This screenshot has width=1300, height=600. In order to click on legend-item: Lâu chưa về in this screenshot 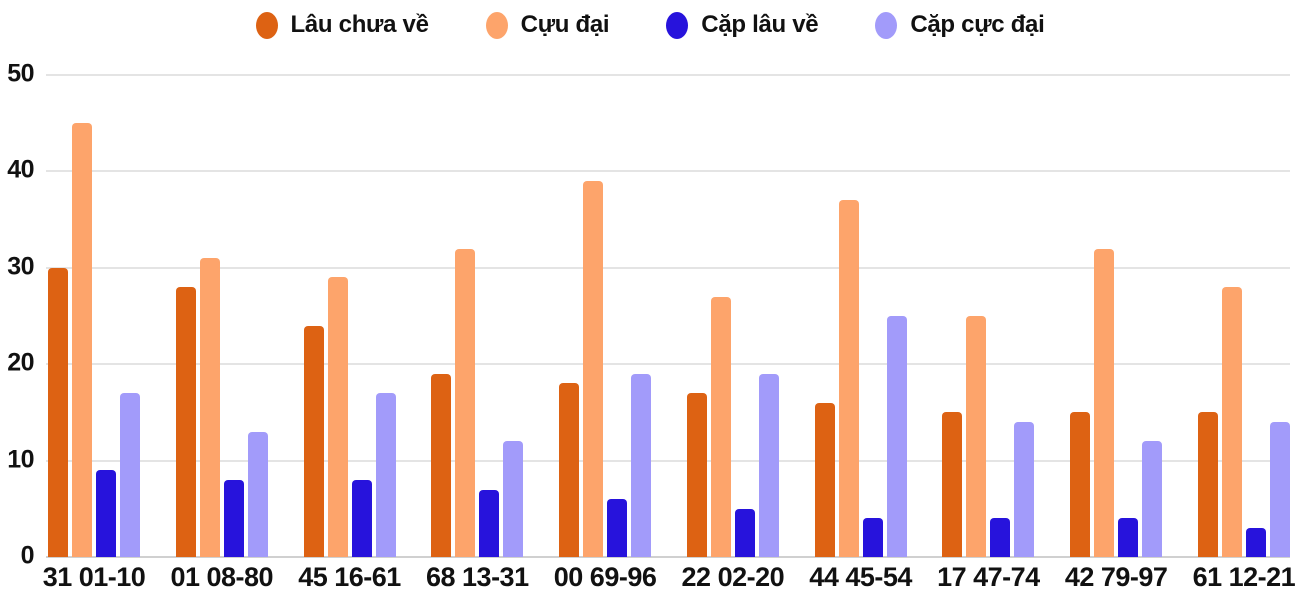, I will do `click(342, 25)`.